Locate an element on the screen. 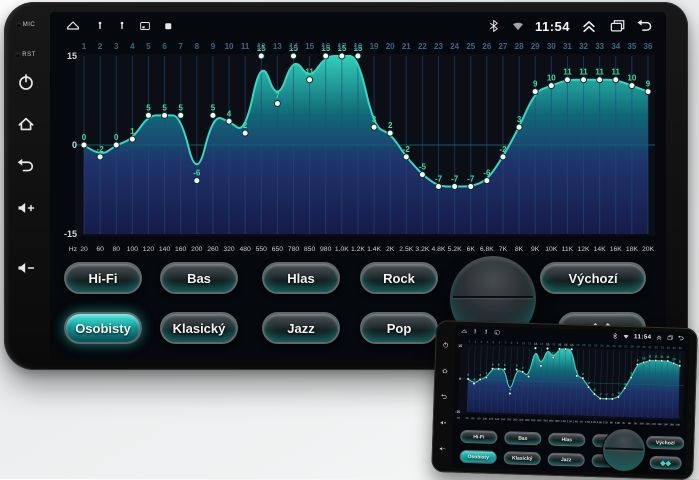 The width and height of the screenshot is (699, 480). preset-hlas-button: Hlas is located at coordinates (301, 278).